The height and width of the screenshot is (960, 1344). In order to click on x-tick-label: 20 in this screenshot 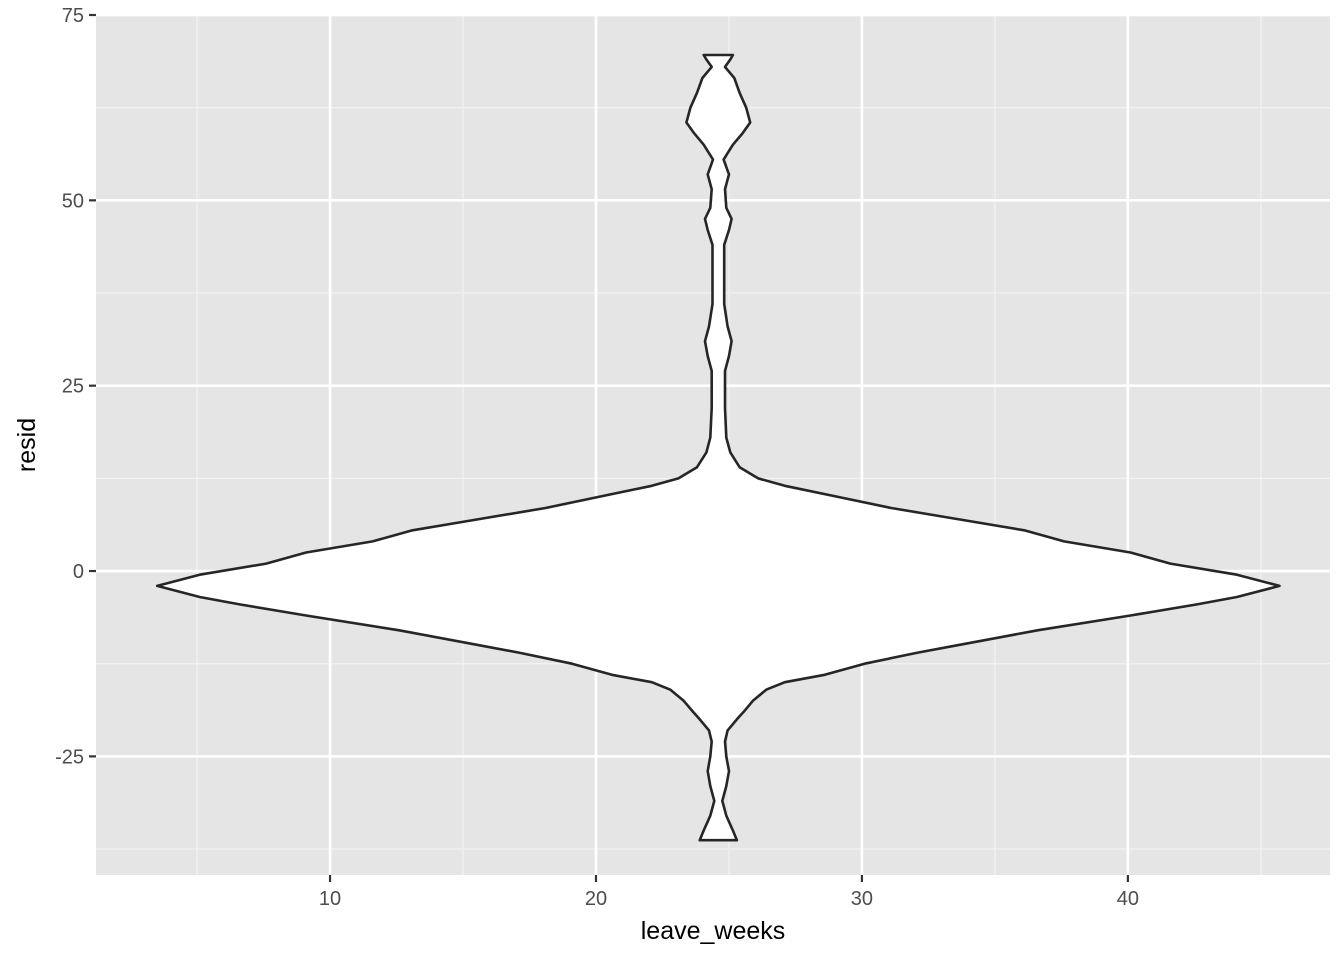, I will do `click(596, 899)`.